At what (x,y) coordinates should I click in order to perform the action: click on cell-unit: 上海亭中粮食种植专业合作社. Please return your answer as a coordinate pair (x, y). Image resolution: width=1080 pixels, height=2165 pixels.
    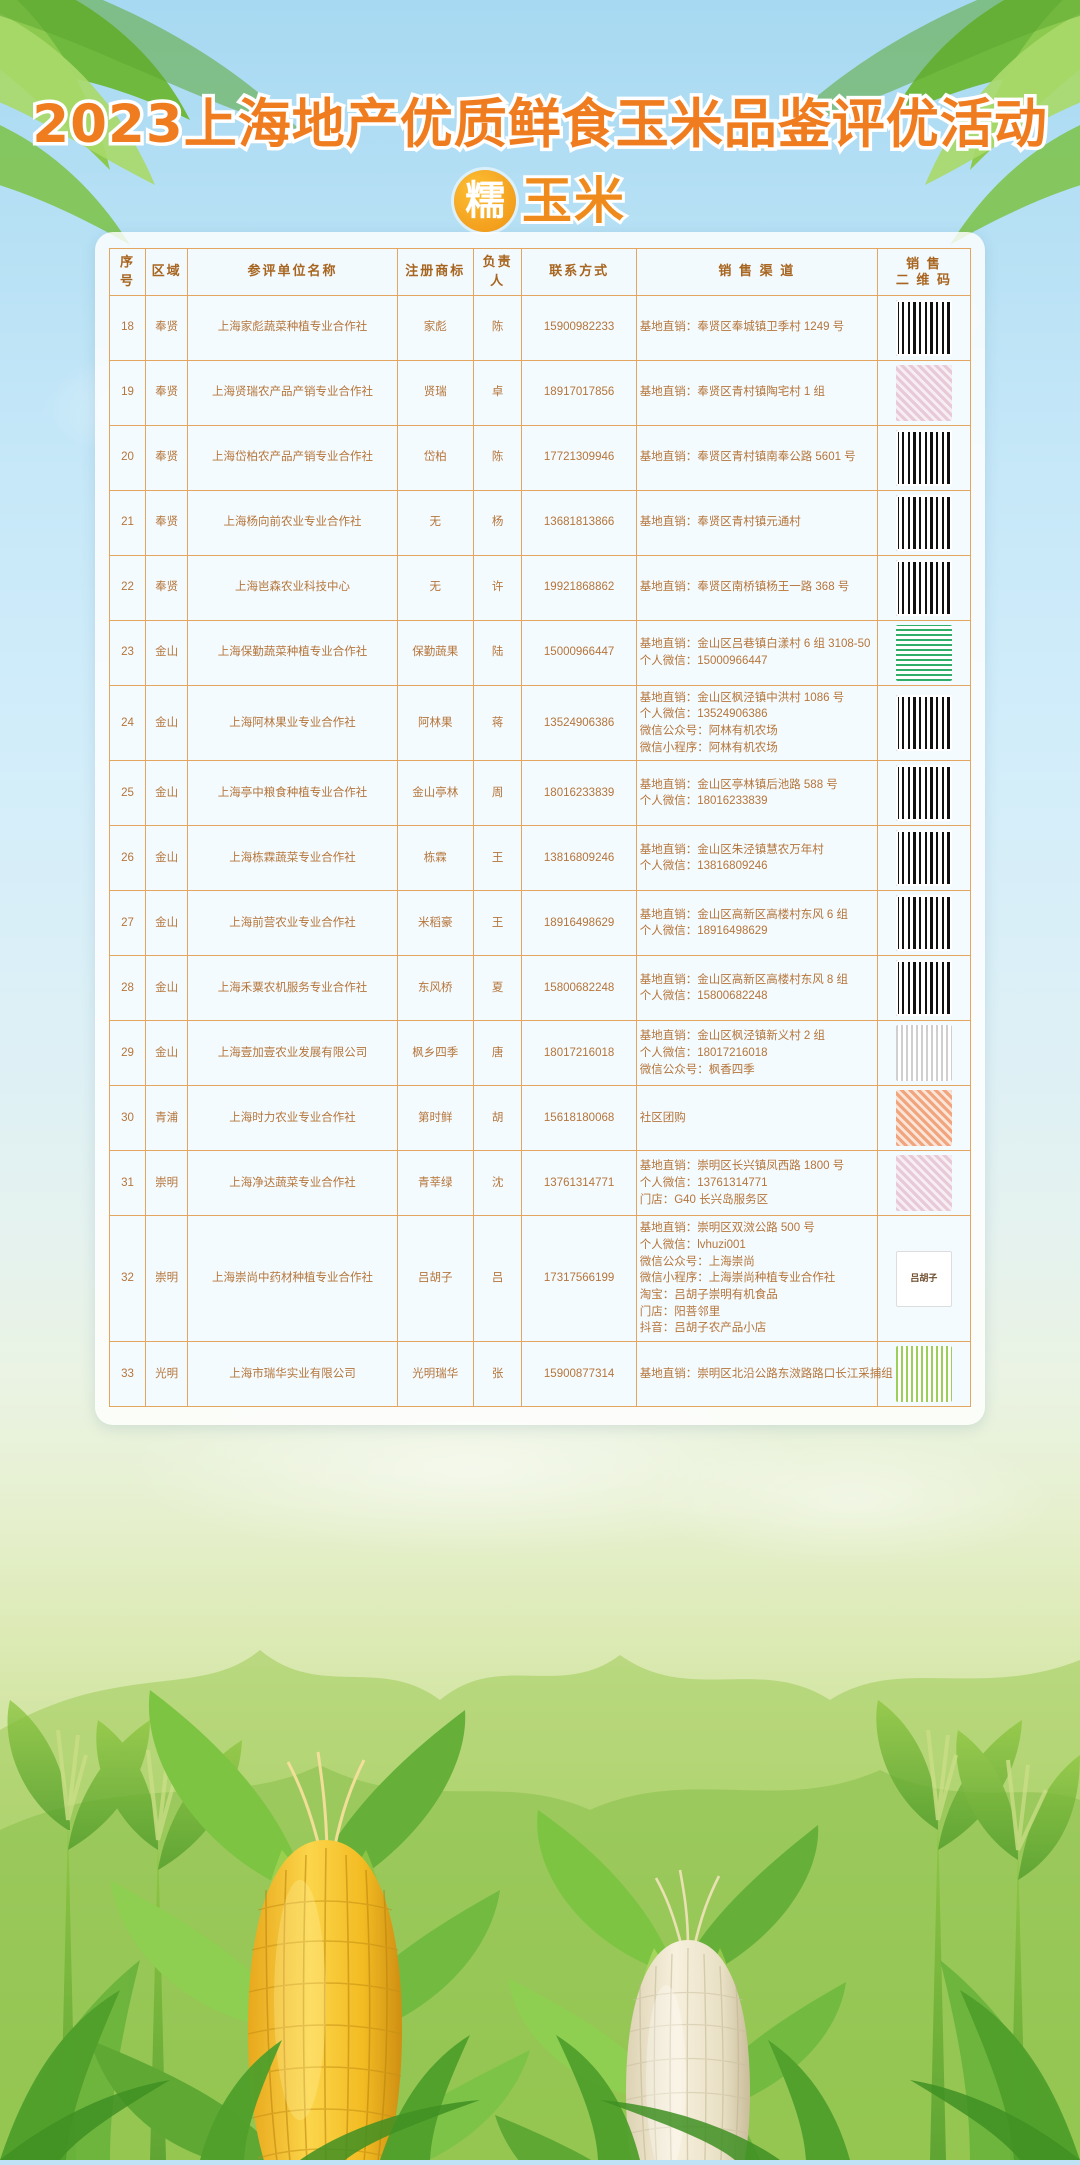
    Looking at the image, I should click on (292, 793).